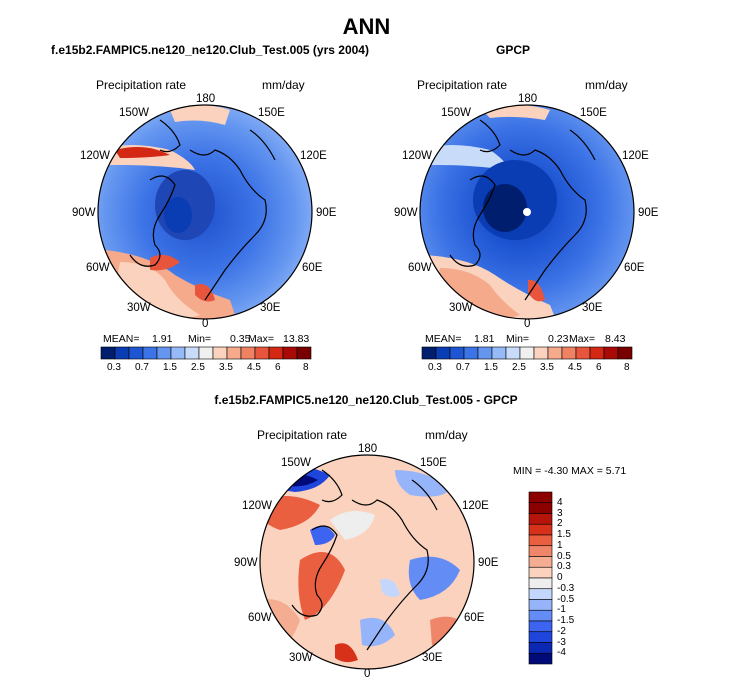  Describe the element at coordinates (162, 339) in the screenshot. I see `mean-value: 1.91` at that location.